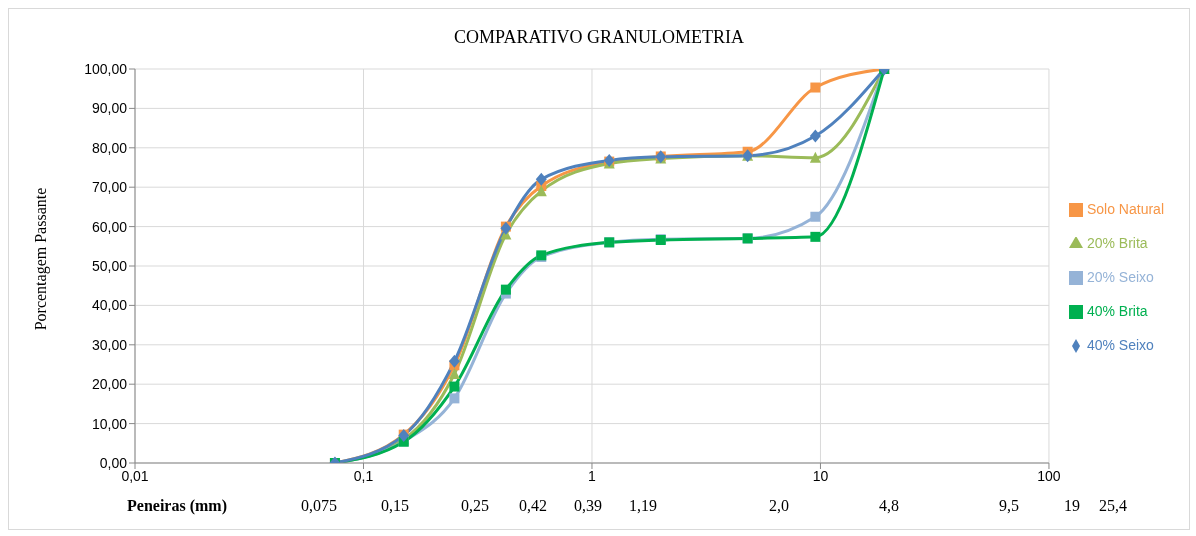  Describe the element at coordinates (109, 305) in the screenshot. I see `y-tick-label: 40,00` at that location.